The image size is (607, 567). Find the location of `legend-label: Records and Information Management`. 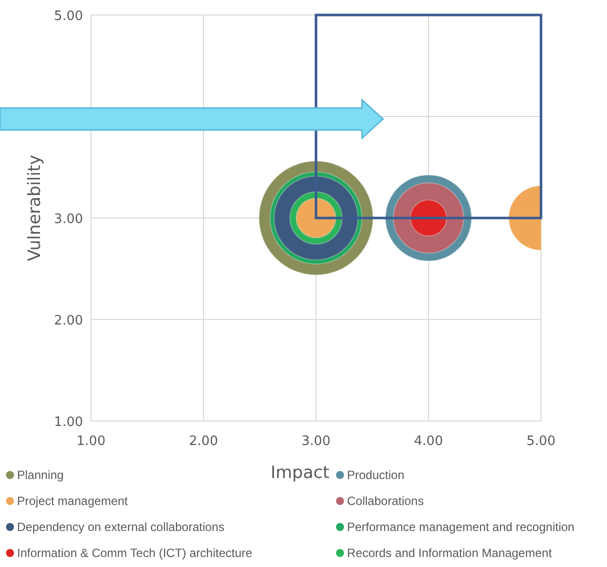

legend-label: Records and Information Management is located at coordinates (449, 553).